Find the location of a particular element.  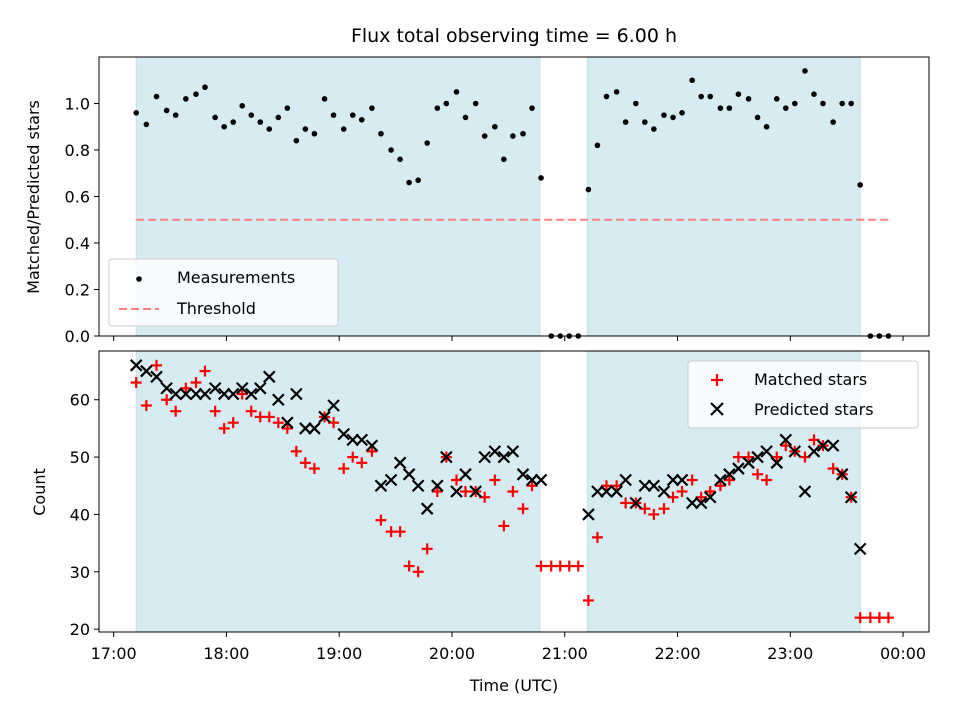

legend-measurements-label: Measurements is located at coordinates (236, 277).